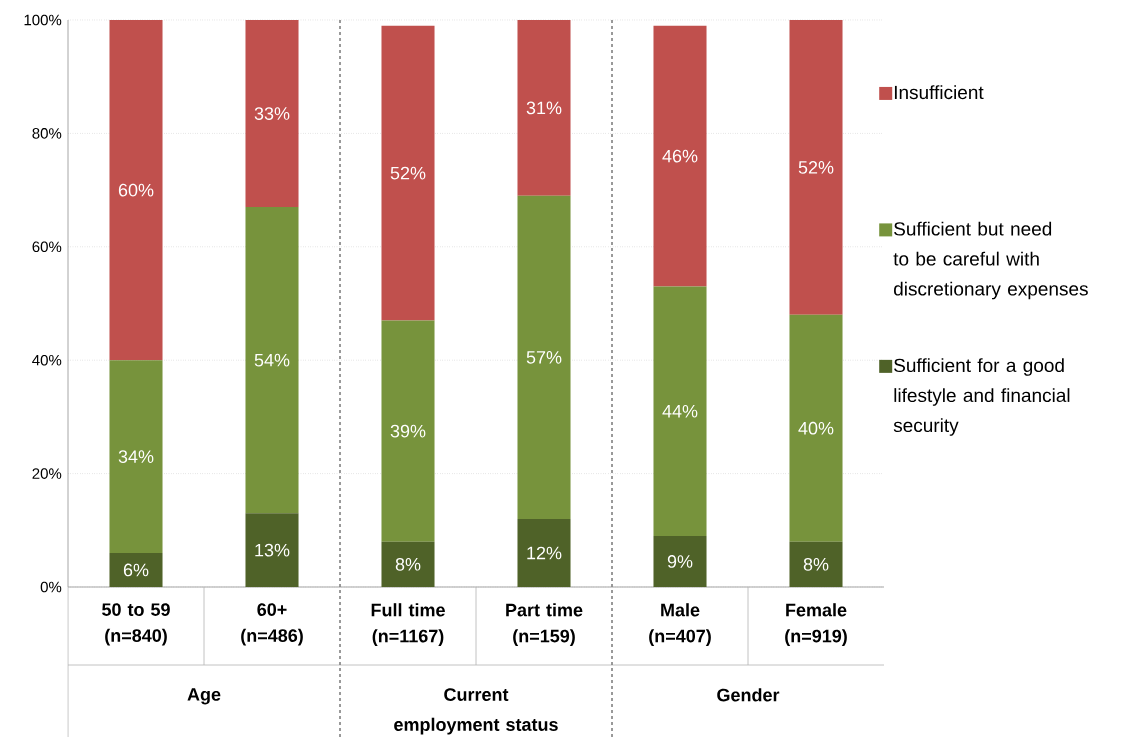 This screenshot has height=737, width=1139. I want to click on legend-label: Sufficient but need to be careful with discretionary expenses, so click(990, 260).